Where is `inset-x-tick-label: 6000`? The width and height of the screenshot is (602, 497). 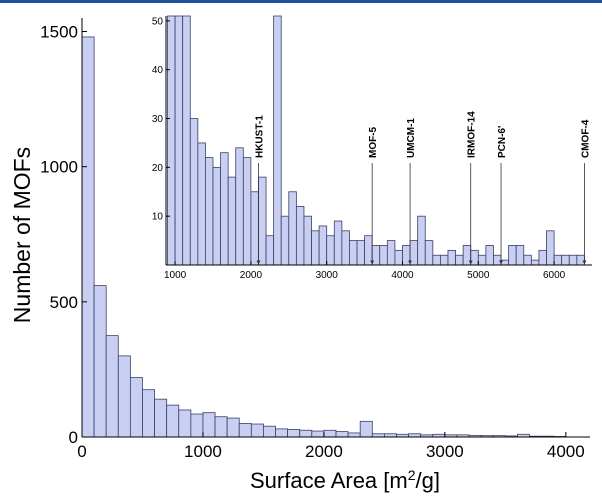
inset-x-tick-label: 6000 is located at coordinates (554, 275).